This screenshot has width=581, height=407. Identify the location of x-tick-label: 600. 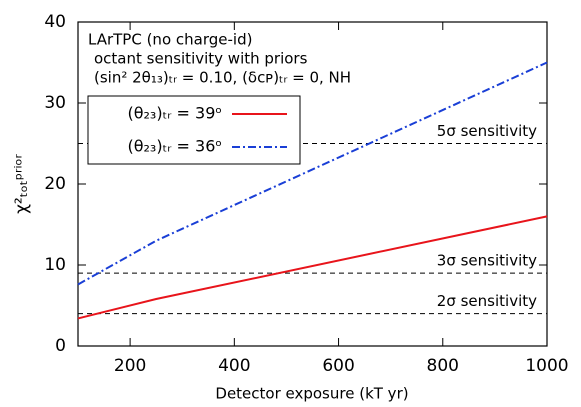
(338, 366).